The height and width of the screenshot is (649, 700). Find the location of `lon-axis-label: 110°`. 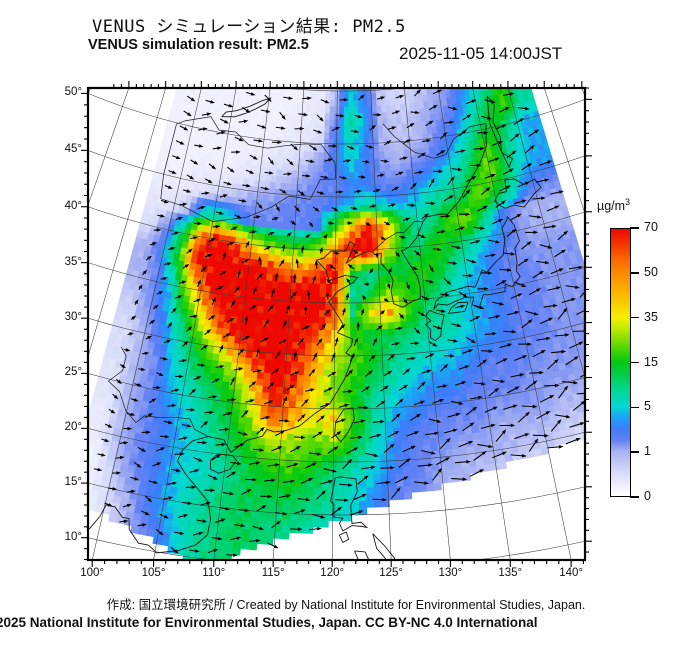

lon-axis-label: 110° is located at coordinates (214, 573).